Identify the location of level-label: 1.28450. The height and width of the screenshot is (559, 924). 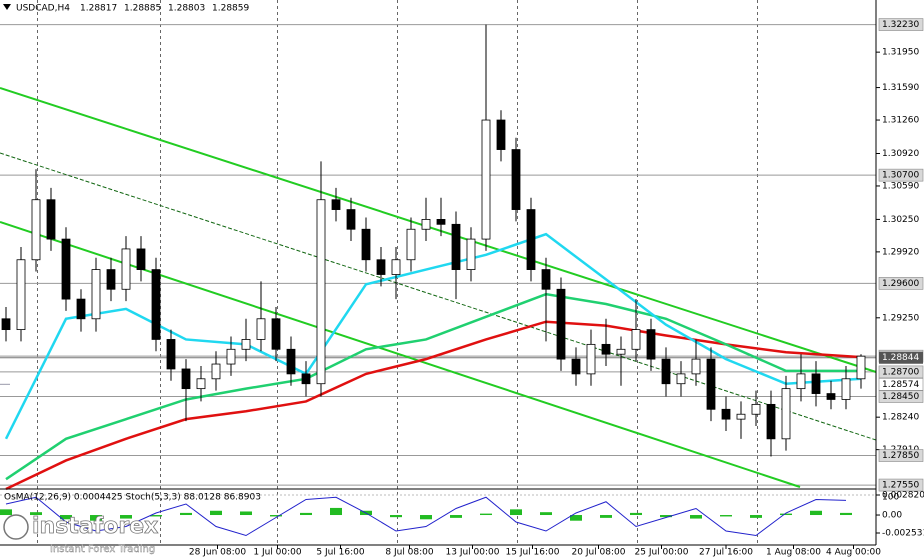
(900, 397).